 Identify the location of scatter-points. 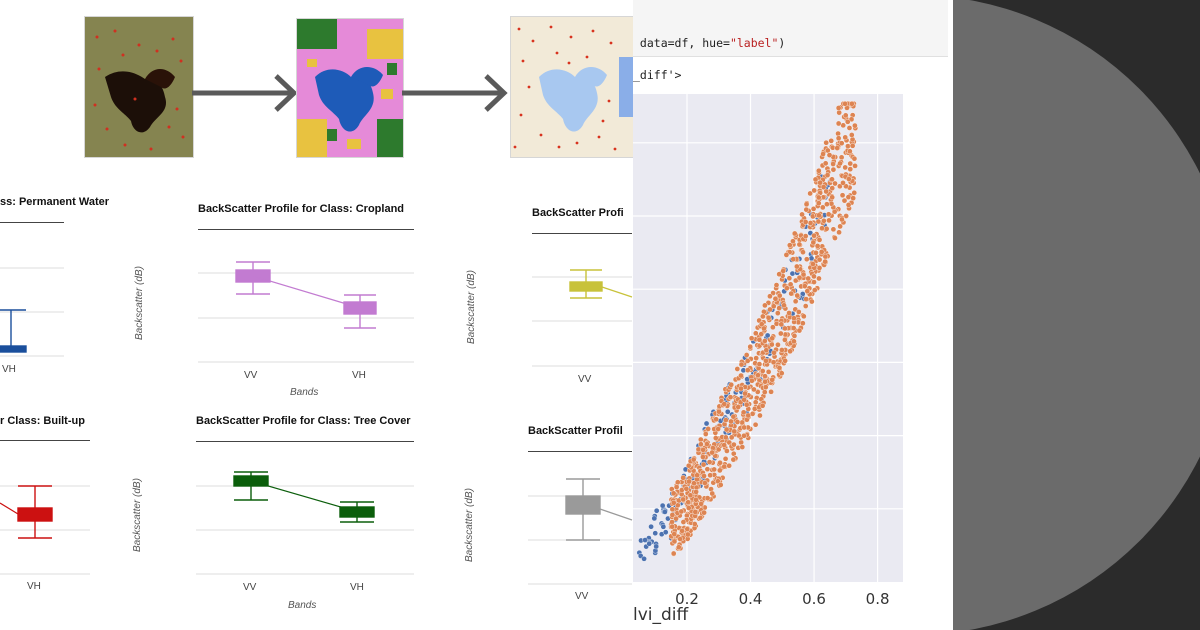
(747, 331).